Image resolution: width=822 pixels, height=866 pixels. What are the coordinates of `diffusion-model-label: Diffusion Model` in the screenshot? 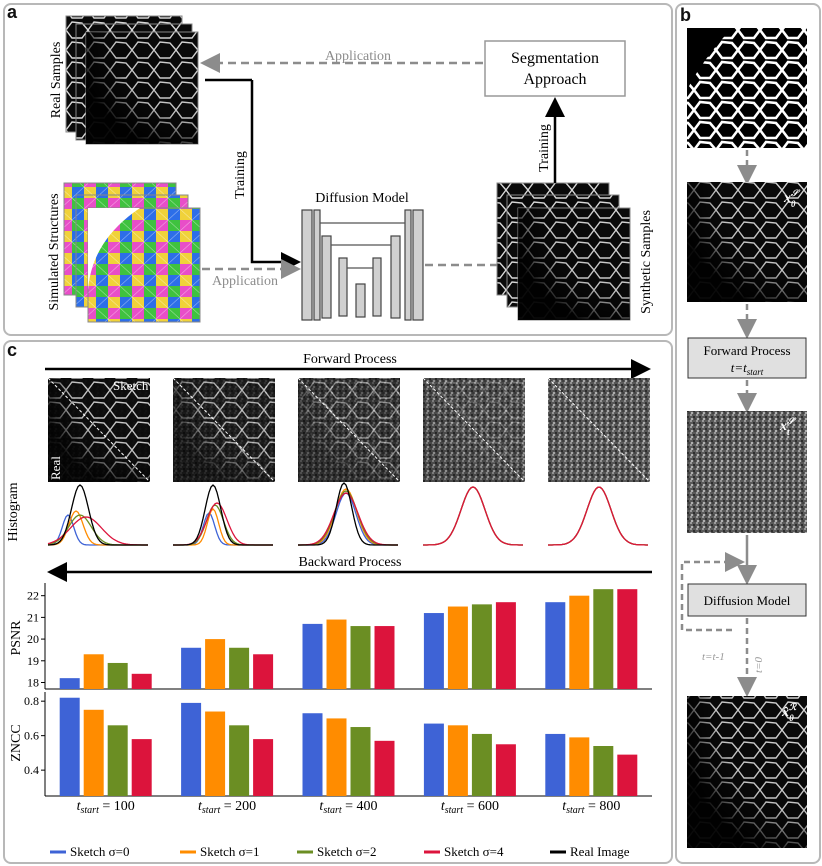 It's located at (362, 198).